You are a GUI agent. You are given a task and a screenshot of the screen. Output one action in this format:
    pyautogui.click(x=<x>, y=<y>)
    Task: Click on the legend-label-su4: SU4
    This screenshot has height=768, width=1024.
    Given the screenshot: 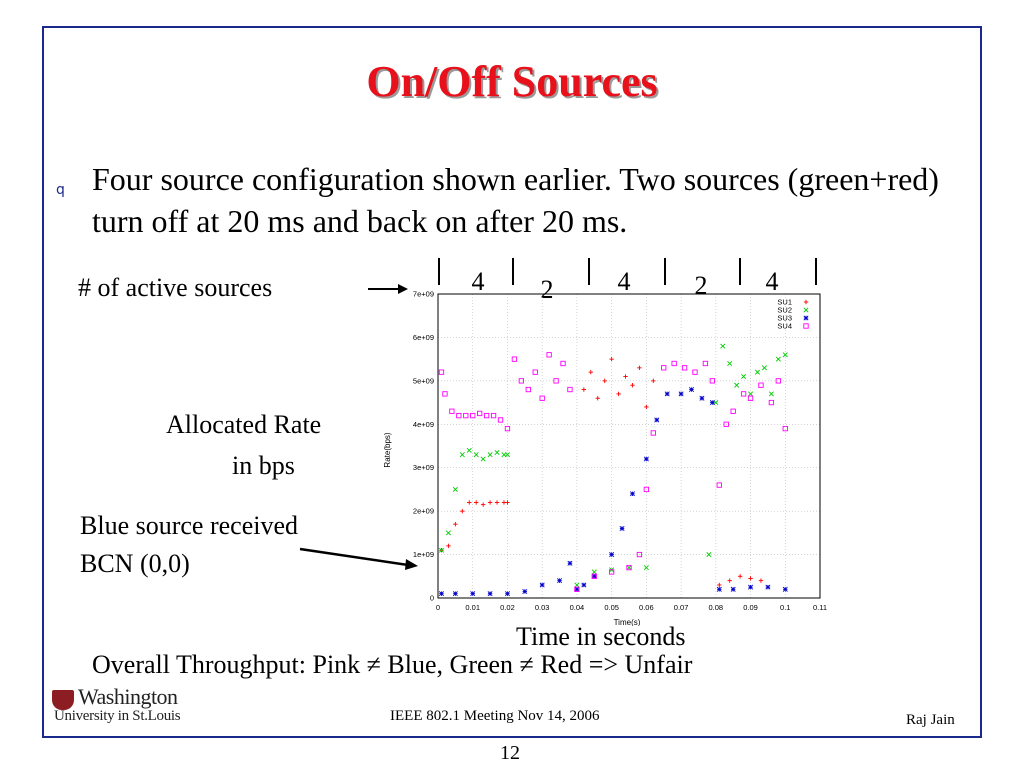 What is the action you would take?
    pyautogui.click(x=784, y=326)
    